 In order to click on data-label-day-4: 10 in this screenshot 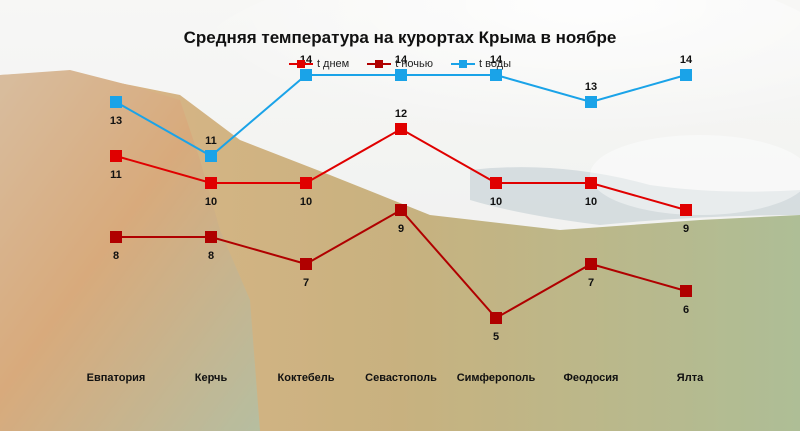, I will do `click(496, 202)`.